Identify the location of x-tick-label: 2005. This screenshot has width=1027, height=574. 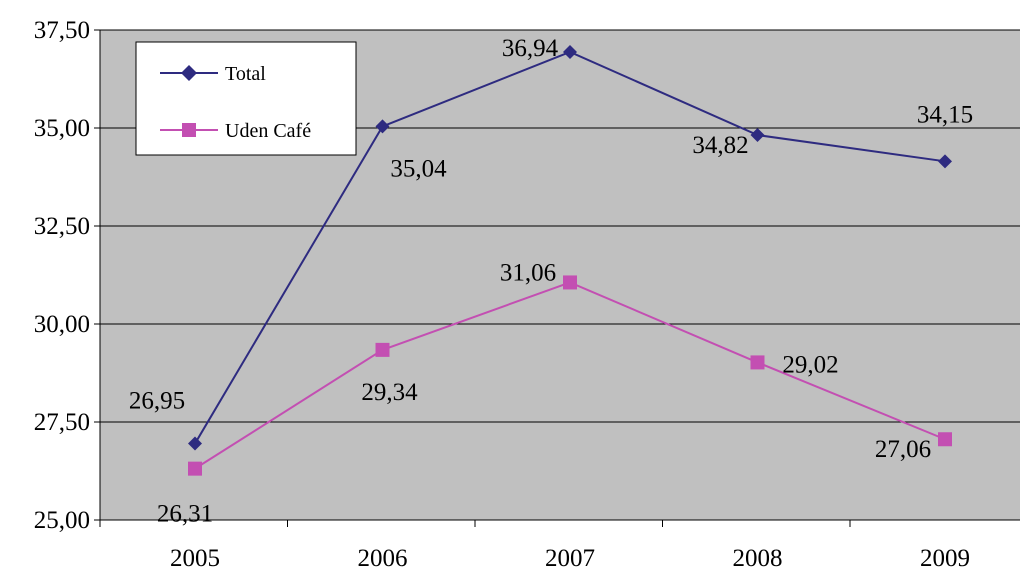
(195, 558).